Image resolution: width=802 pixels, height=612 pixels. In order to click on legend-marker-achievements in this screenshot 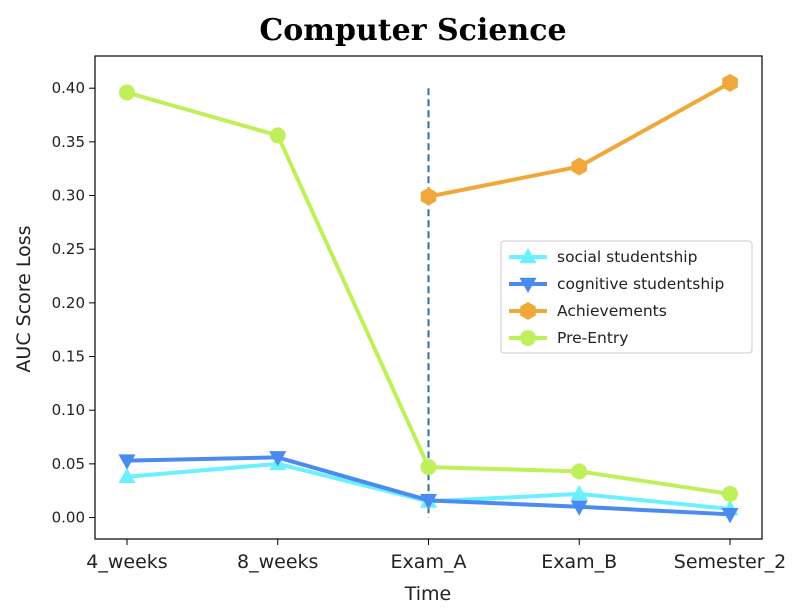, I will do `click(528, 311)`.